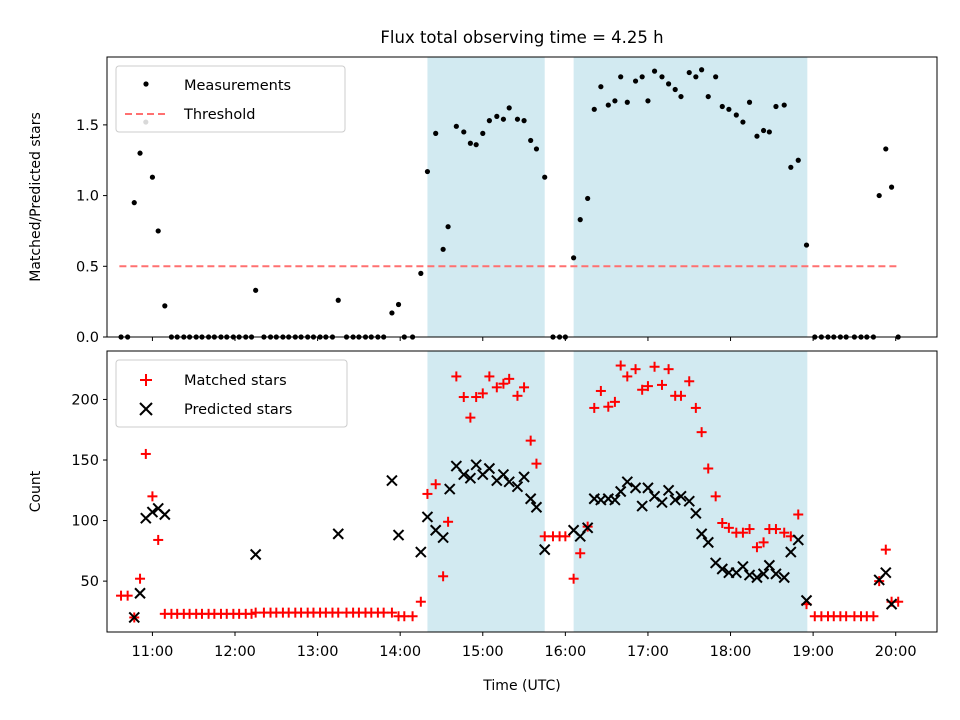 The image size is (960, 720). What do you see at coordinates (731, 652) in the screenshot?
I see `x-tick-label: 18:00` at bounding box center [731, 652].